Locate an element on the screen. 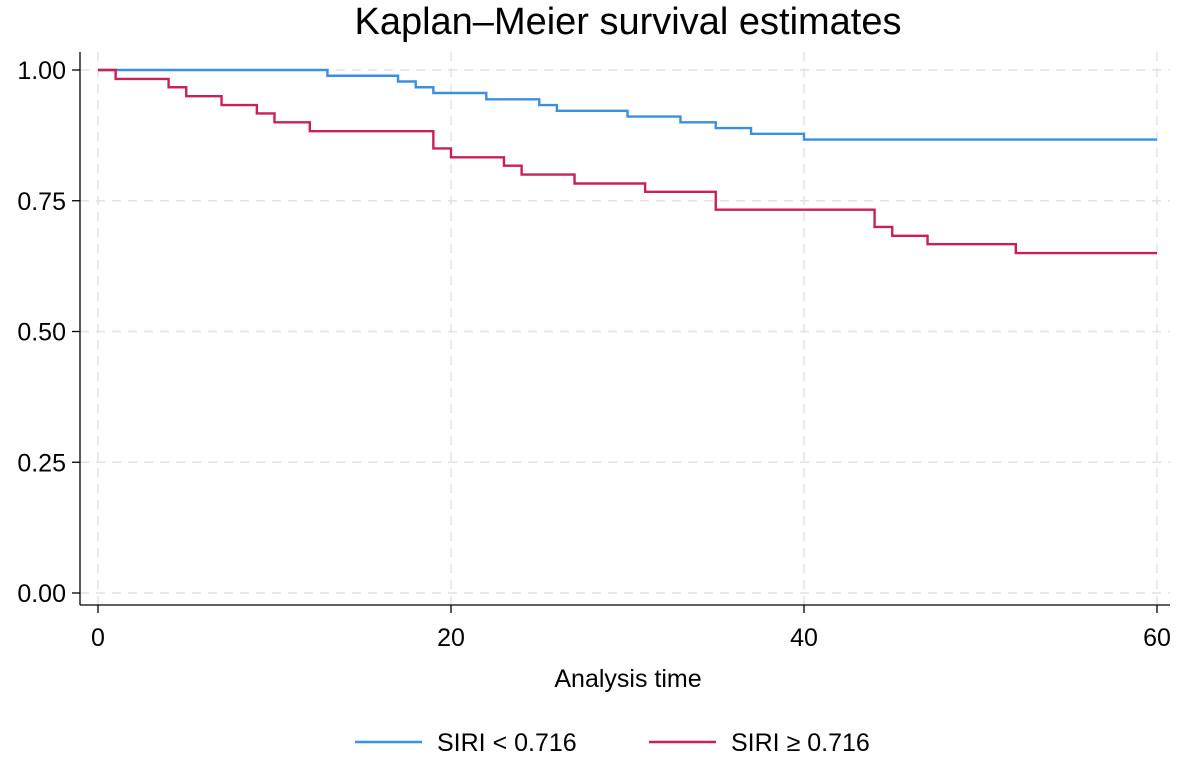 This screenshot has width=1181, height=757. legend-label-siri-low: SIRI < 0.716 is located at coordinates (507, 743).